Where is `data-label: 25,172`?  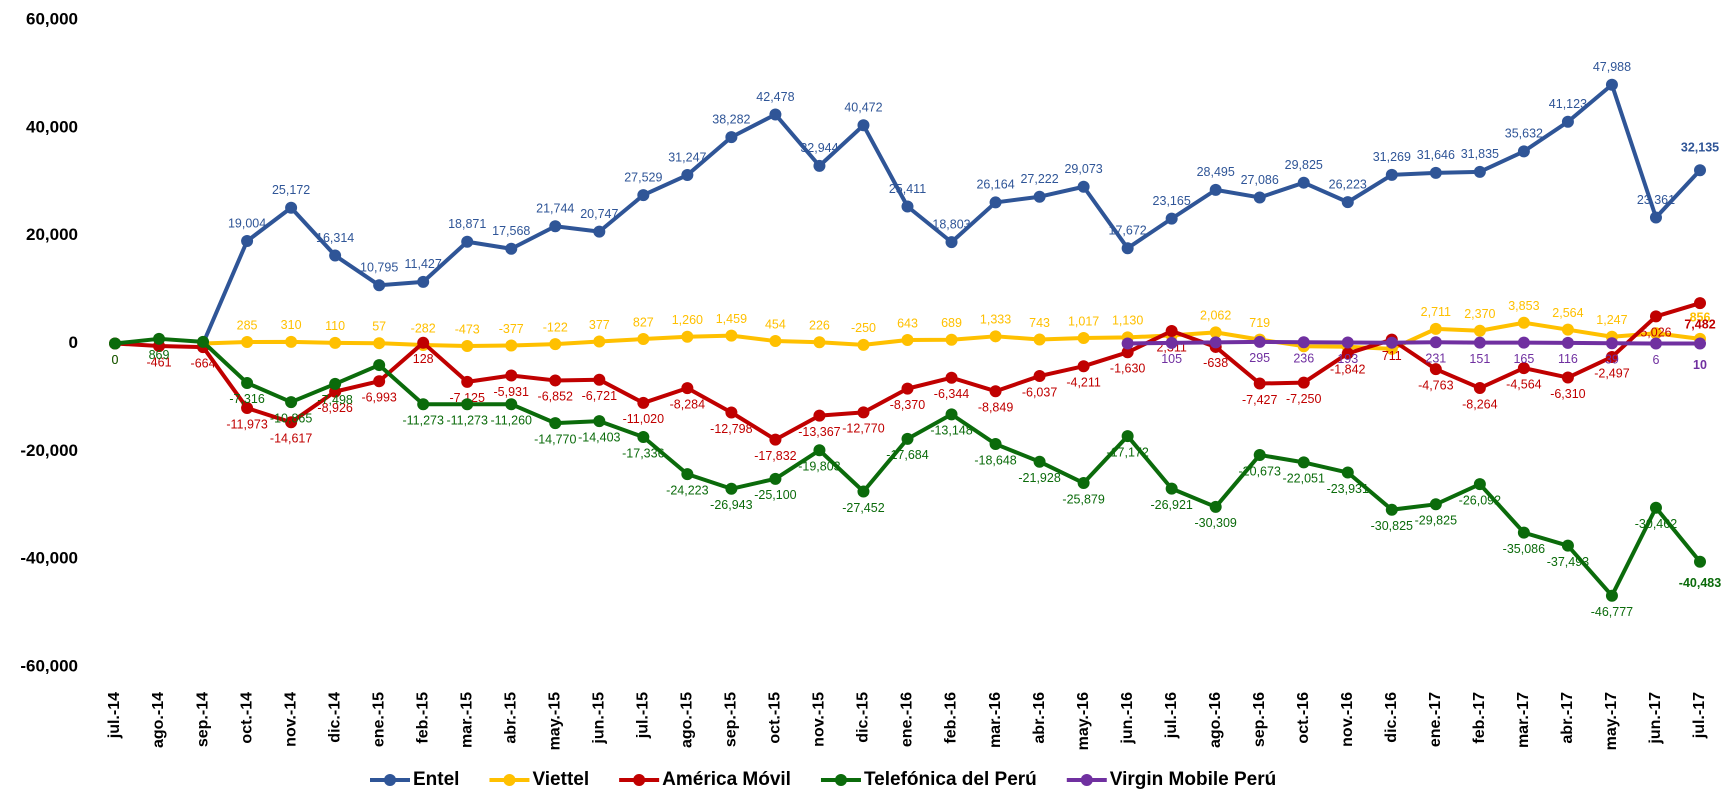 data-label: 25,172 is located at coordinates (291, 190).